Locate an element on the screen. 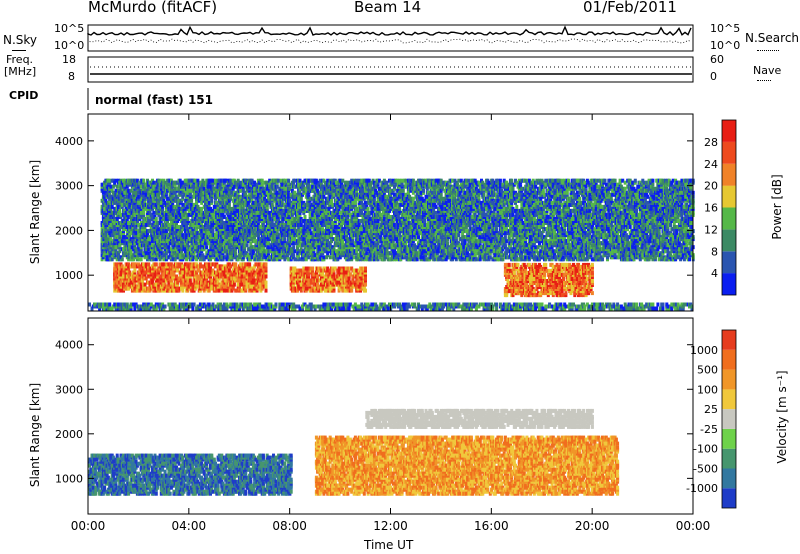  xtick-label-1: 04:00 is located at coordinates (189, 526).